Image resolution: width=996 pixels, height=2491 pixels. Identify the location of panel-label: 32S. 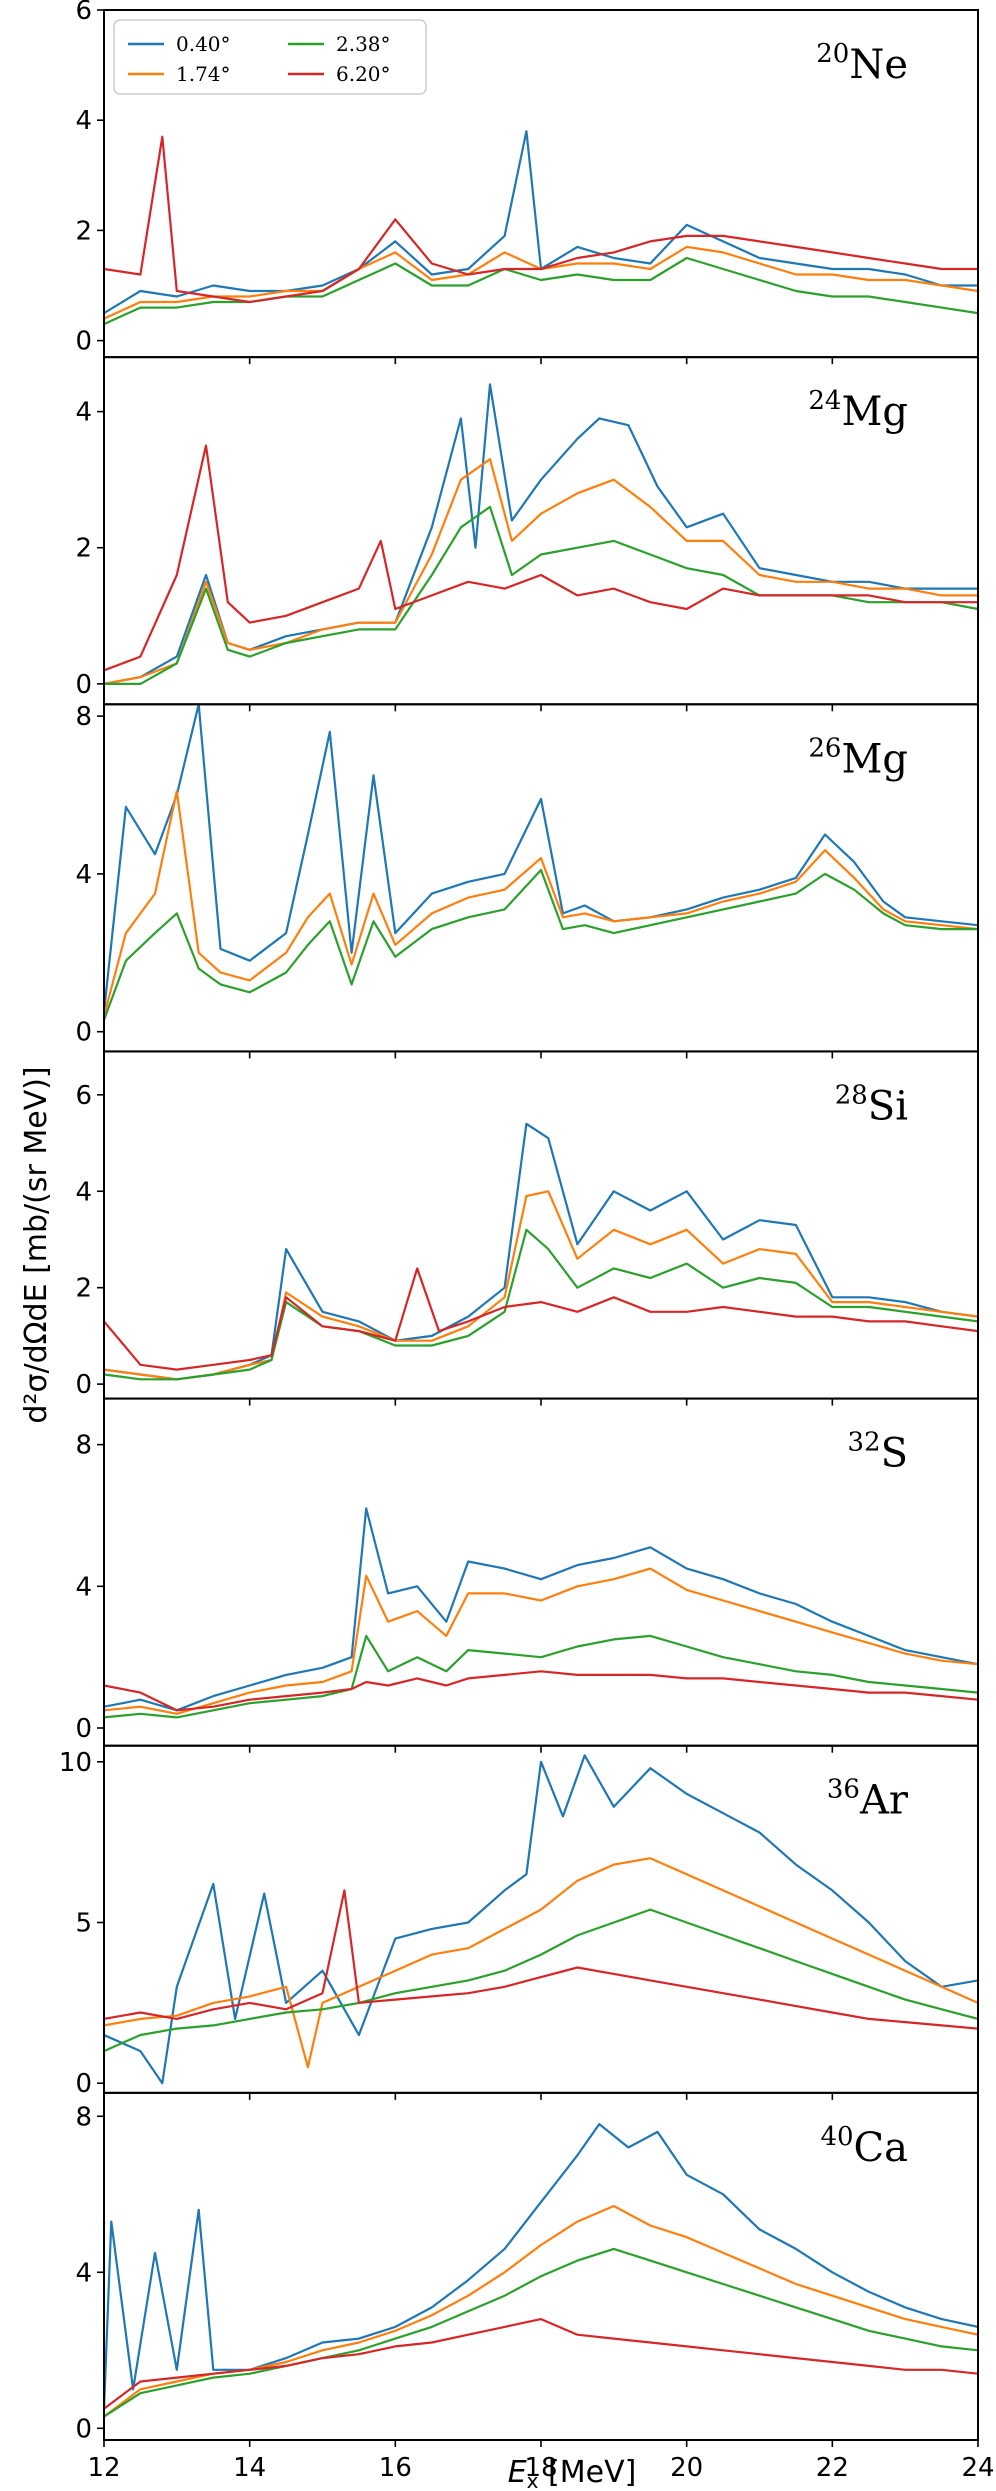
(878, 1452).